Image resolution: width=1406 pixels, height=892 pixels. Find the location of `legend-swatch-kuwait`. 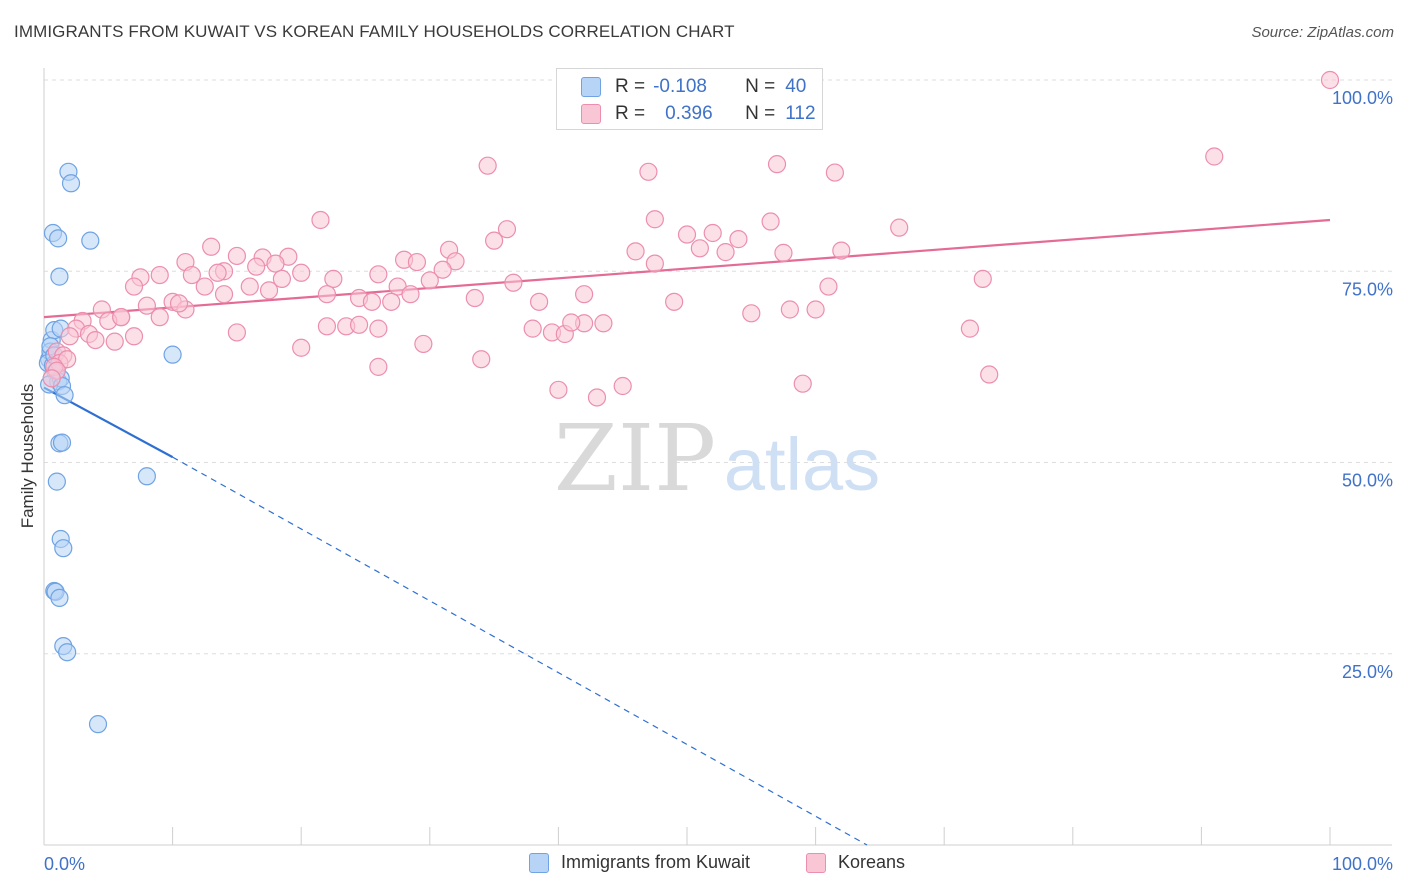

legend-swatch-kuwait is located at coordinates (591, 87).